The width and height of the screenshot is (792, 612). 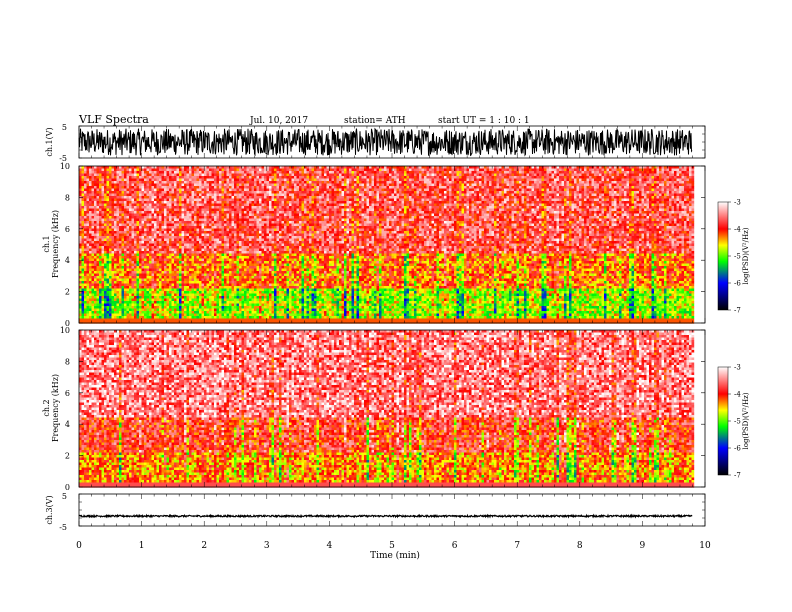 I want to click on time-axis-tick-label: 2, so click(x=204, y=546).